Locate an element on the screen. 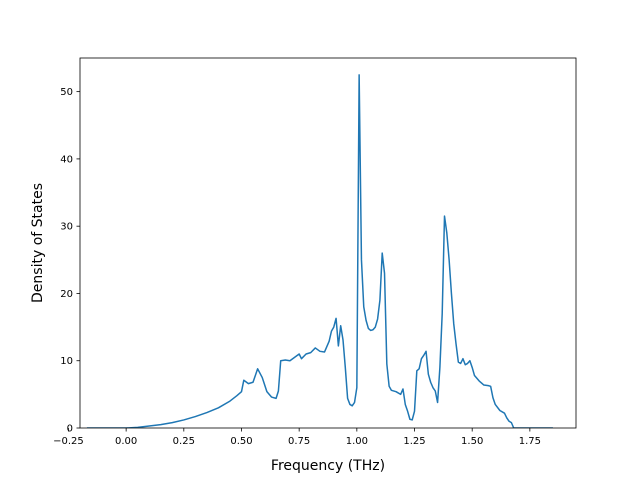 This screenshot has height=480, width=640. y-axis-ticks: 0 10 20 30 40 50 is located at coordinates (70, 261).